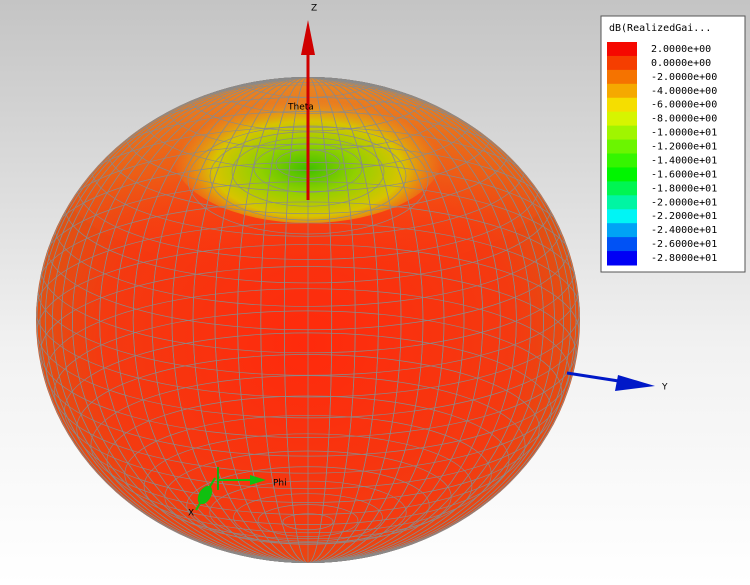 The width and height of the screenshot is (750, 585). I want to click on legend-label: 2.0000e+00, so click(681, 49).